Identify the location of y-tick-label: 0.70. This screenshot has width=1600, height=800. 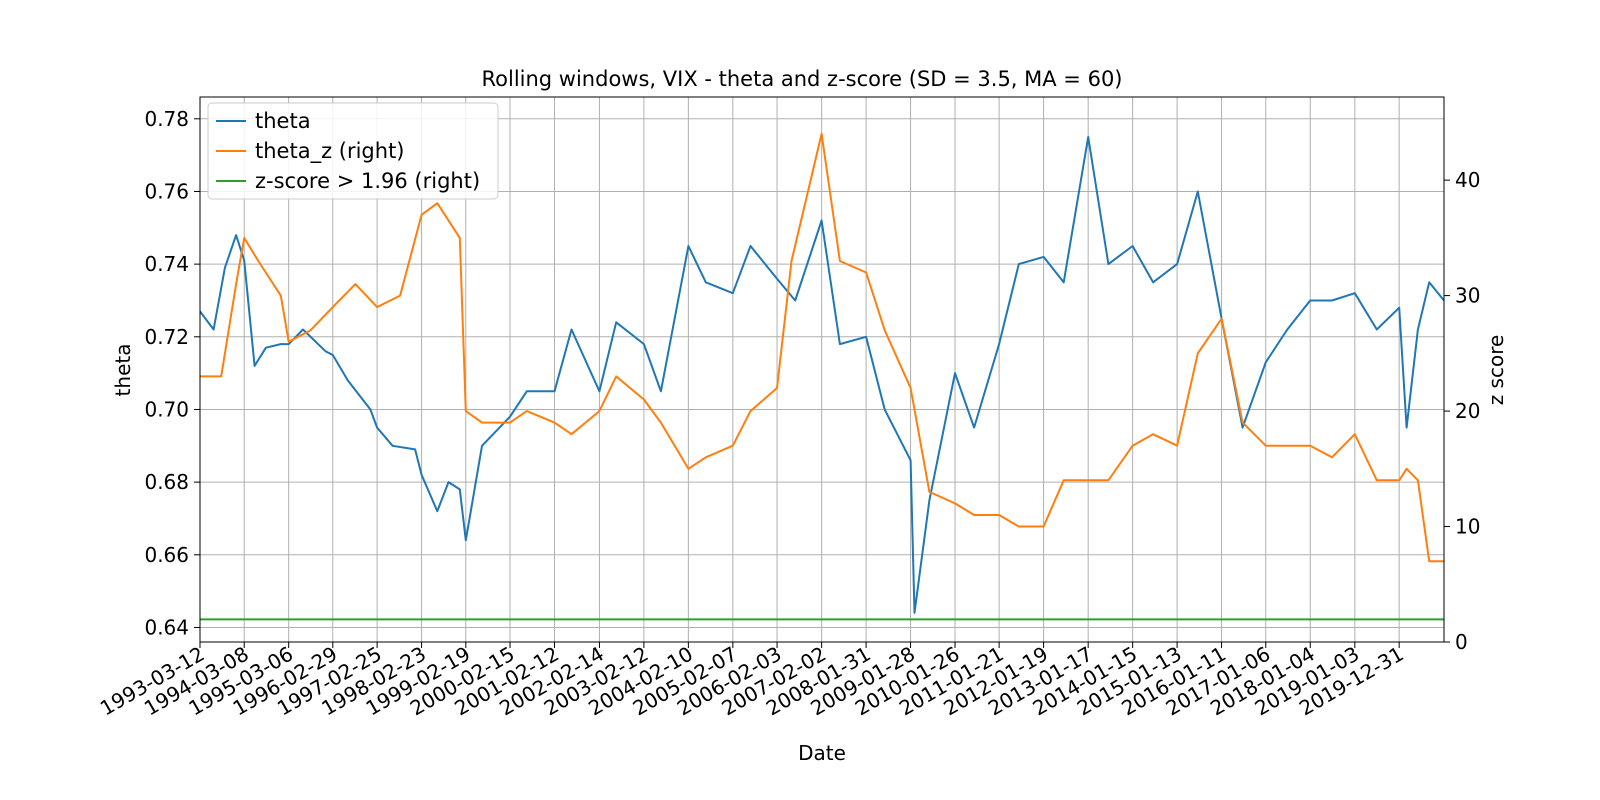
(166, 409).